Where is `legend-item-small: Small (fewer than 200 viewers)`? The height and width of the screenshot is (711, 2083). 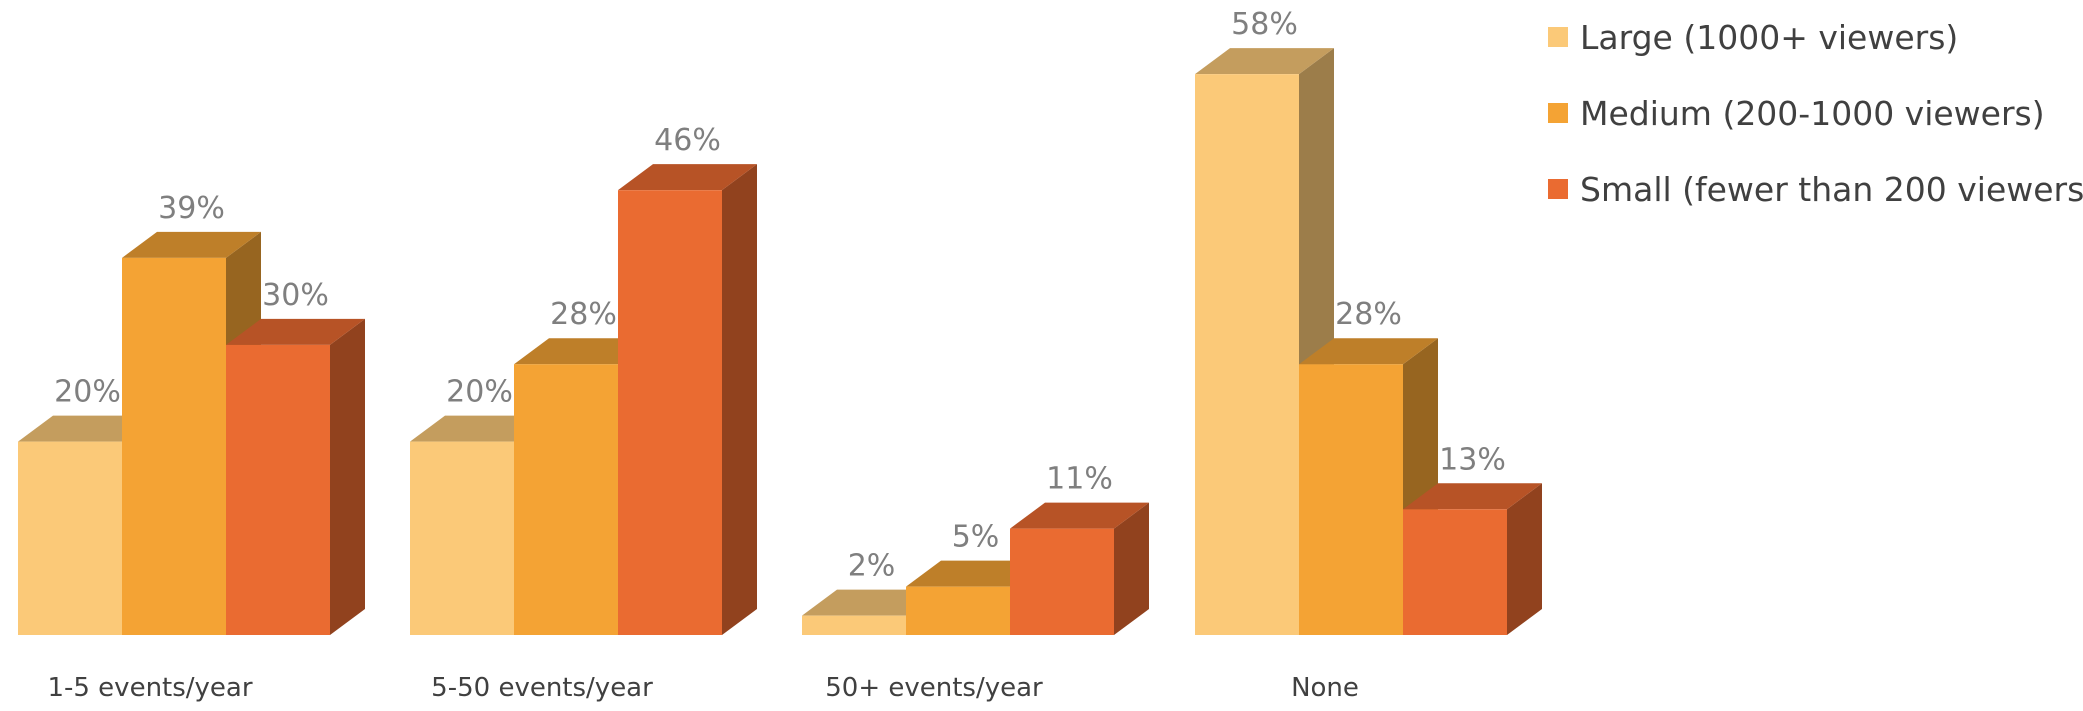 legend-item-small: Small (fewer than 200 viewers) is located at coordinates (1815, 189).